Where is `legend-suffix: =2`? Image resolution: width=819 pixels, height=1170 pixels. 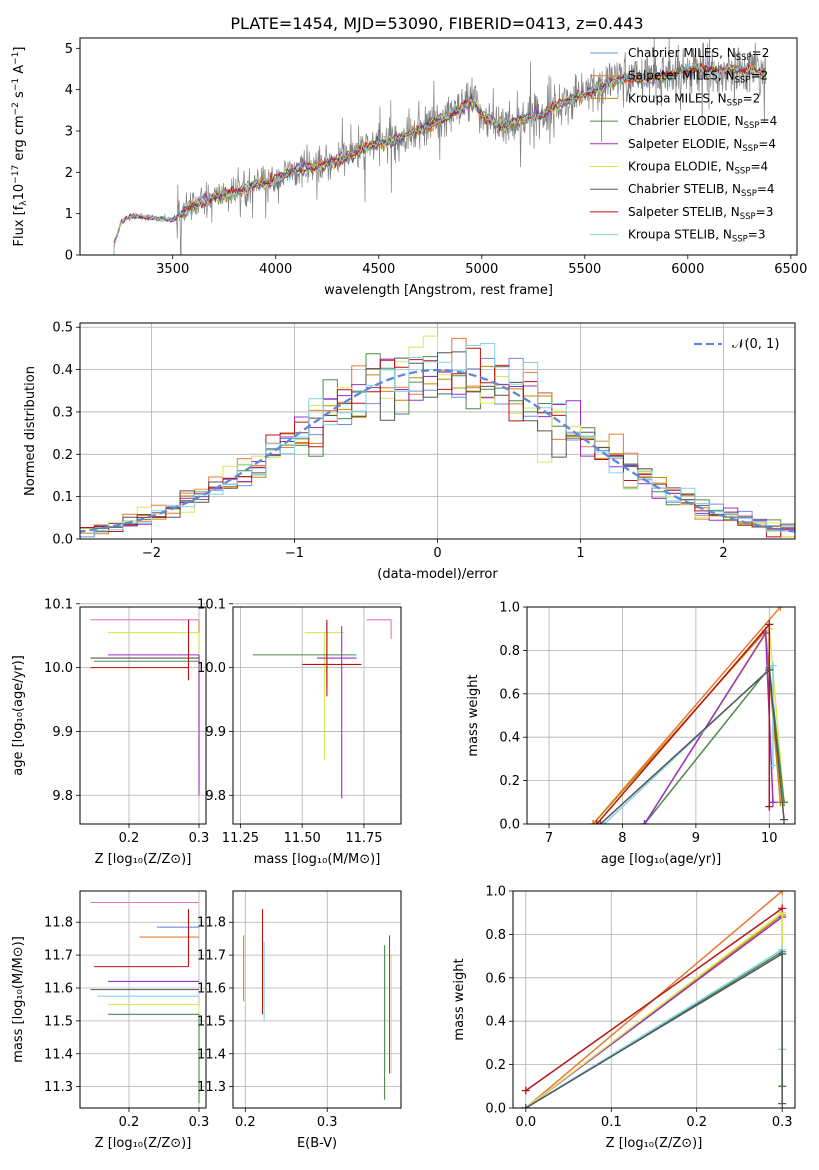
legend-suffix: =2 is located at coordinates (761, 53).